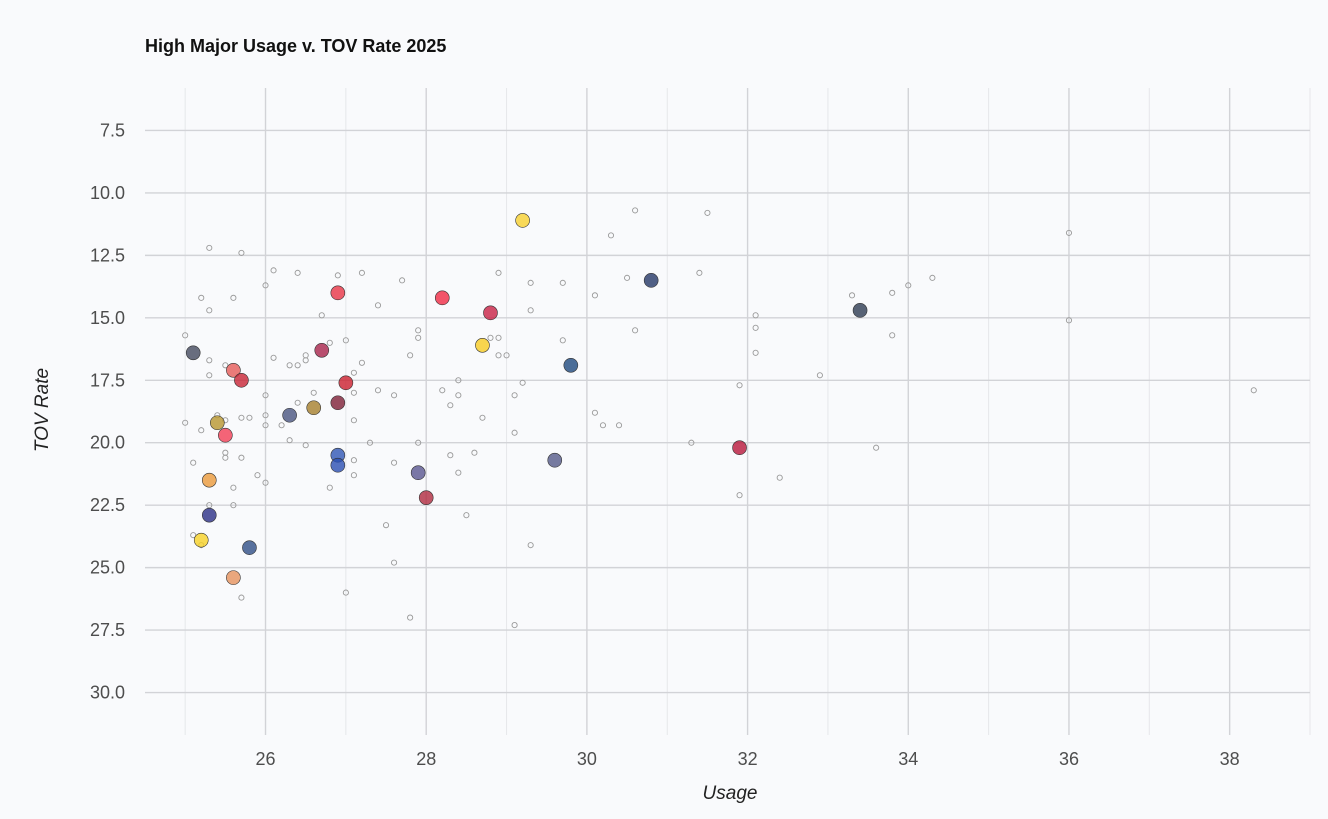 This screenshot has height=819, width=1328. I want to click on y-axis-title: TOV Rate, so click(42, 410).